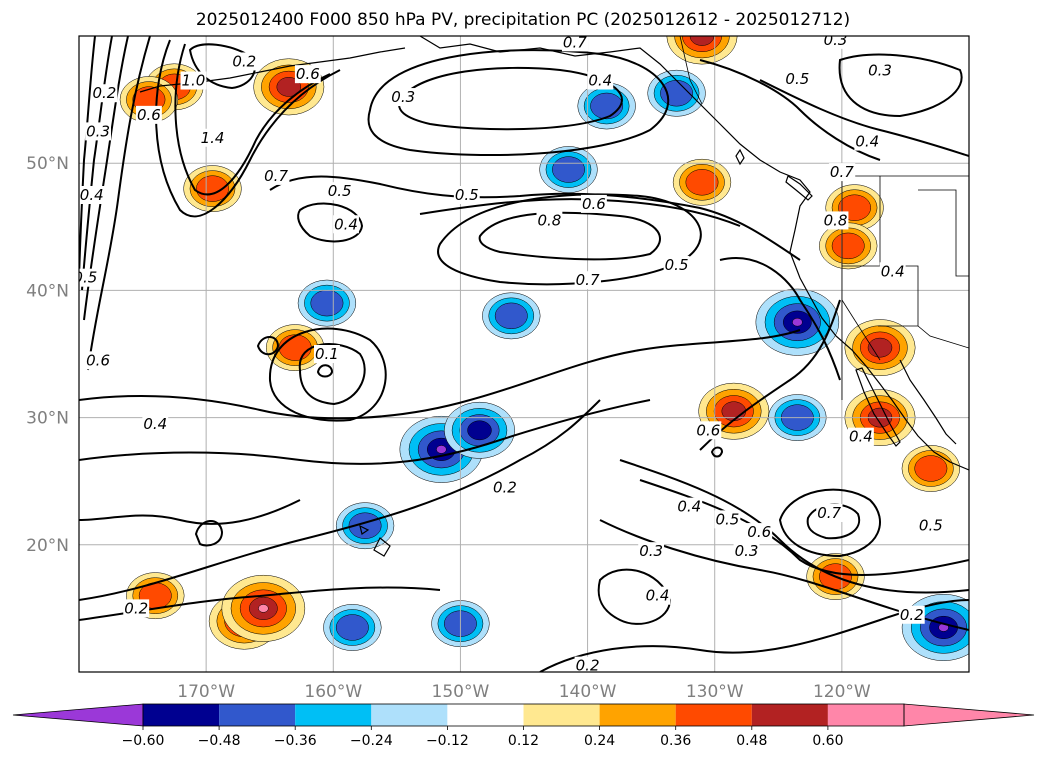  What do you see at coordinates (784, 575) in the screenshot?
I see `contour-0.3-east` at bounding box center [784, 575].